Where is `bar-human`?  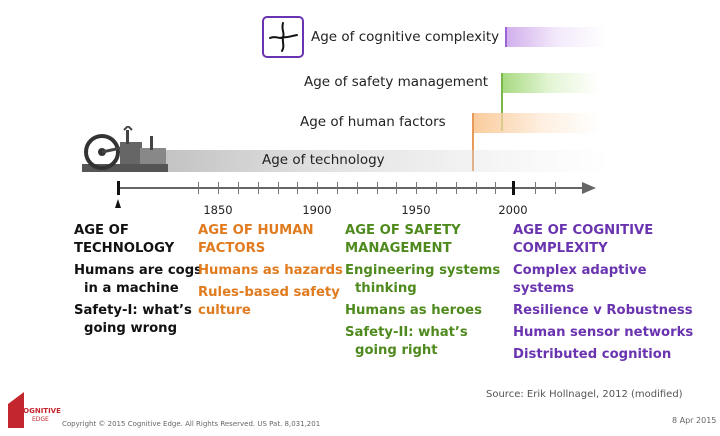 bar-human is located at coordinates (536, 123).